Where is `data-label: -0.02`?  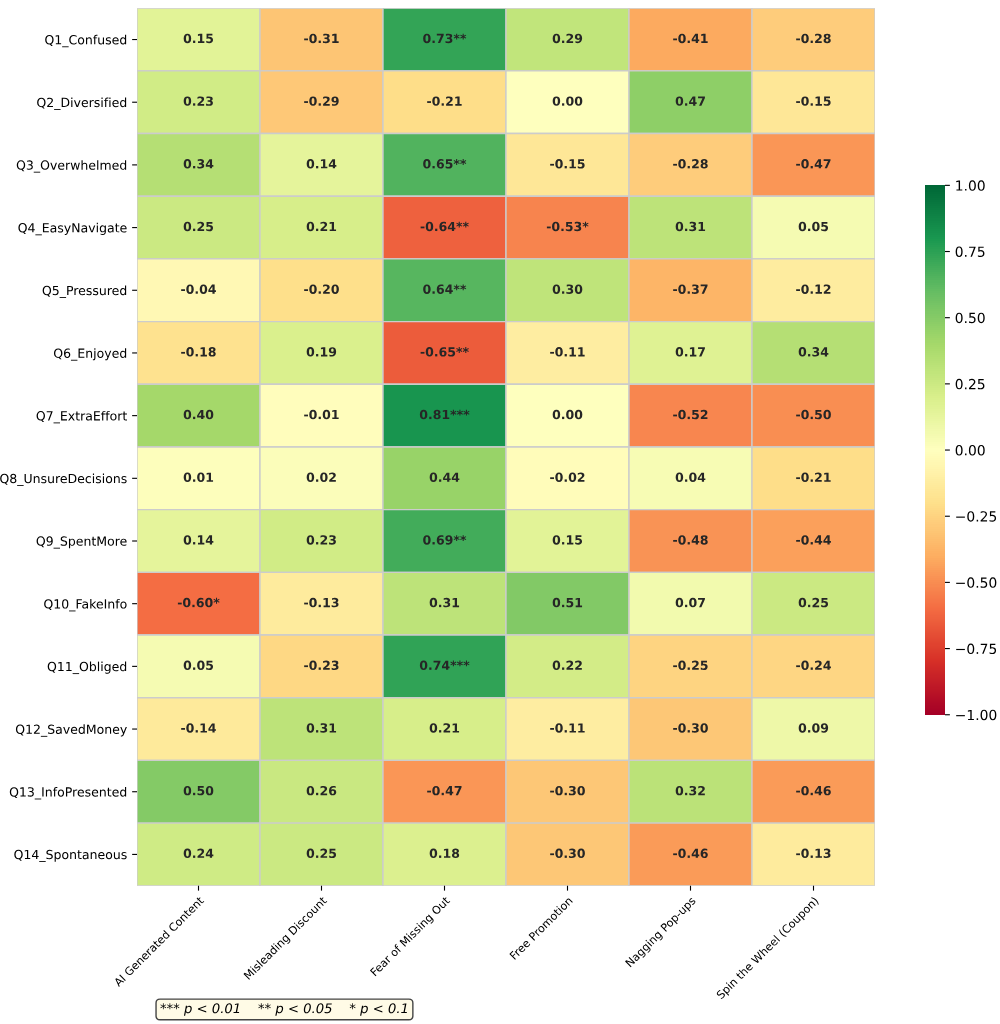 data-label: -0.02 is located at coordinates (567, 477).